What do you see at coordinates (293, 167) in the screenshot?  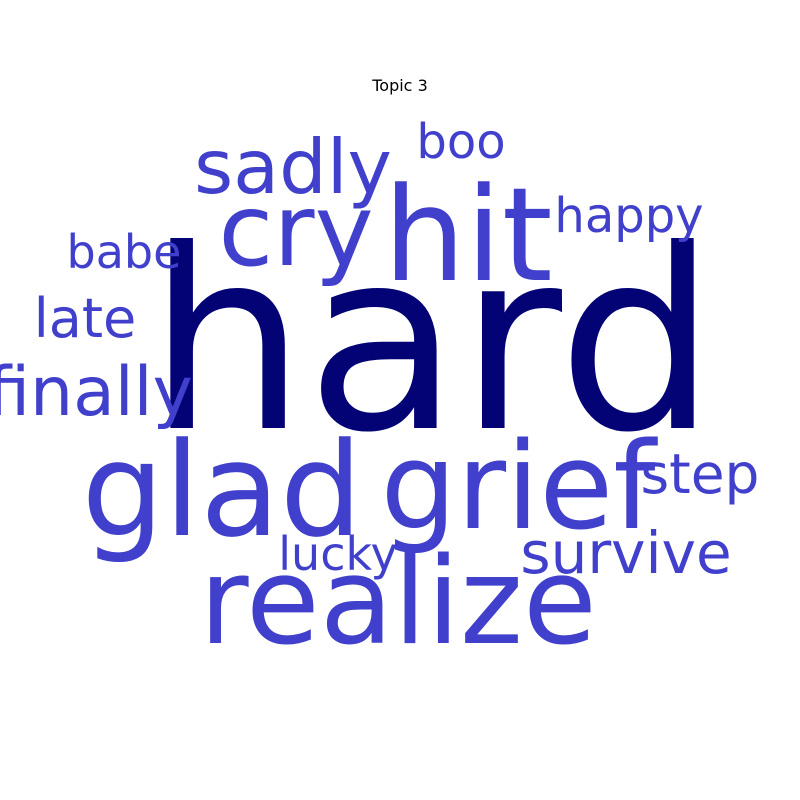 I see `word-sadly: sadly` at bounding box center [293, 167].